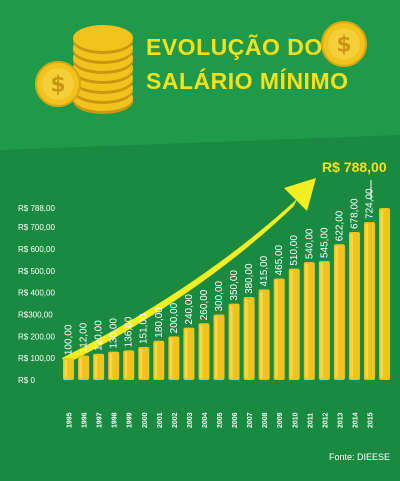  I want to click on y-tick-label: R$ 700,00, so click(36, 227).